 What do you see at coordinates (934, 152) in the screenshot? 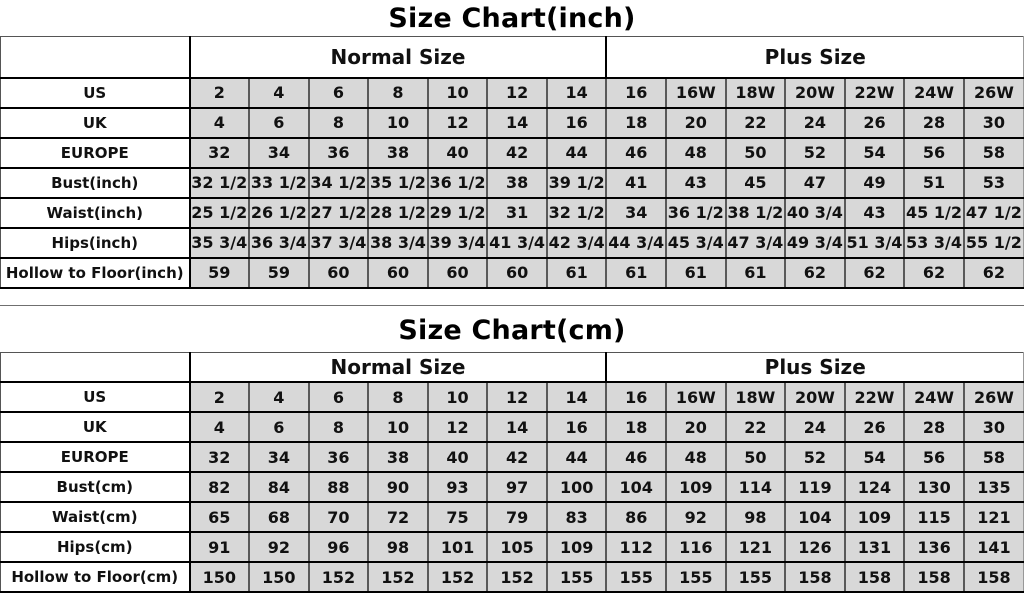
I see `size-cell: 56` at bounding box center [934, 152].